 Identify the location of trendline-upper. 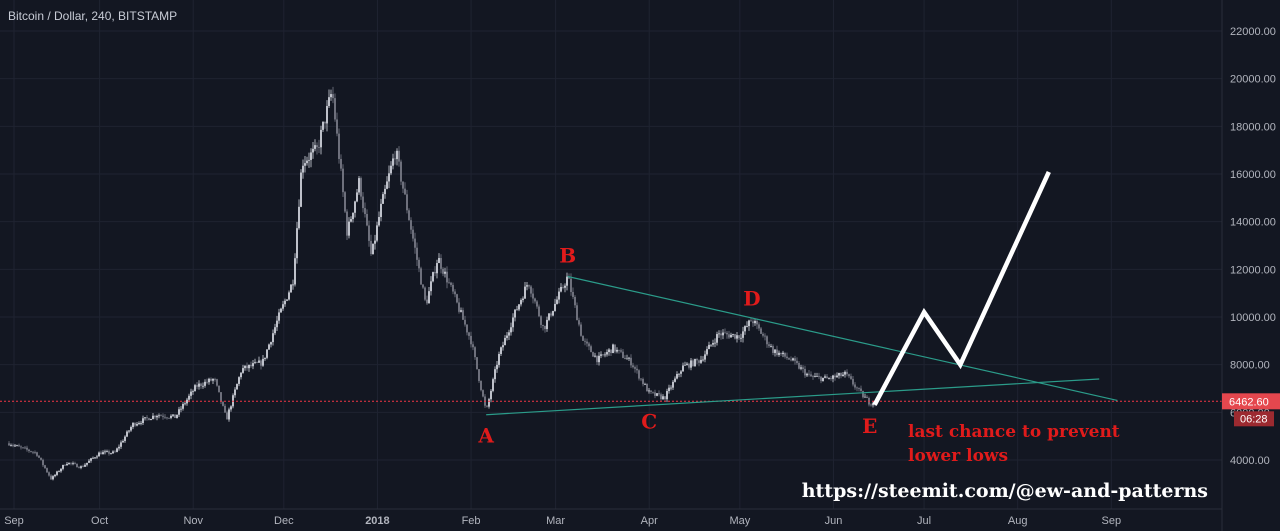
(842, 338).